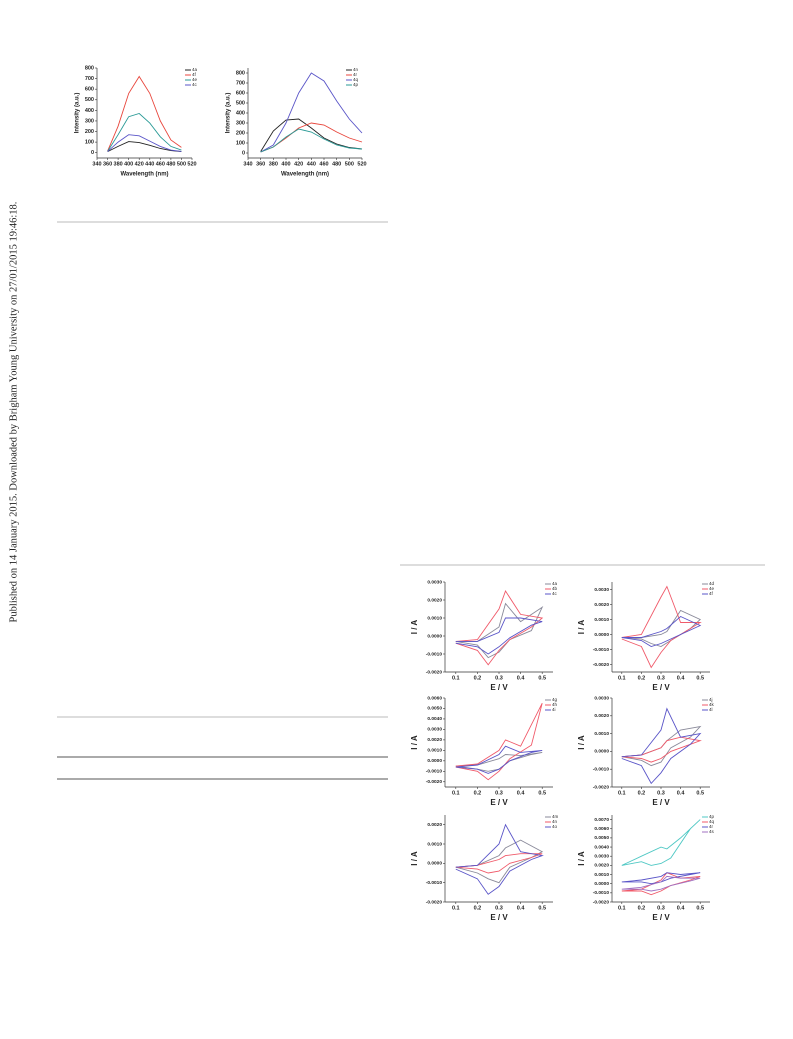  Describe the element at coordinates (361, 164) in the screenshot. I see `x-tick-label: 520` at that location.